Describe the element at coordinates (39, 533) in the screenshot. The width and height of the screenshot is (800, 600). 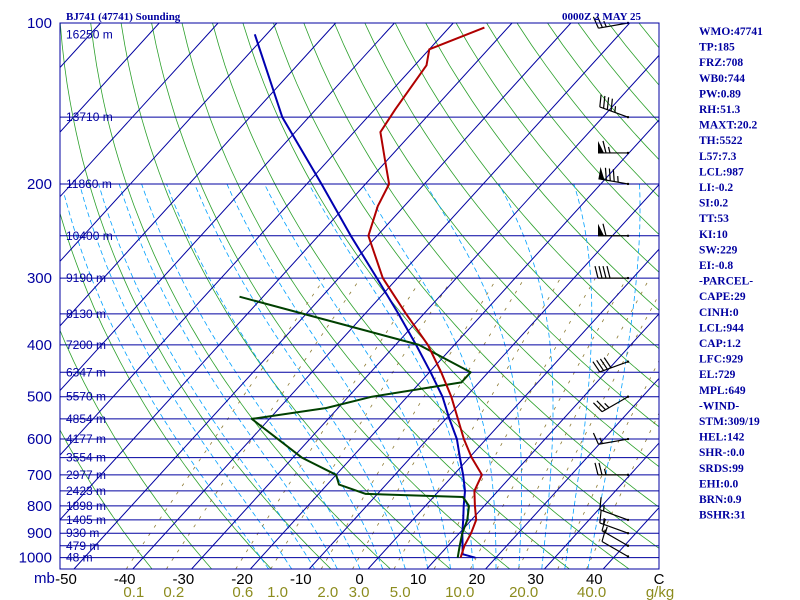
I see `pressure-tick-label: 900` at that location.